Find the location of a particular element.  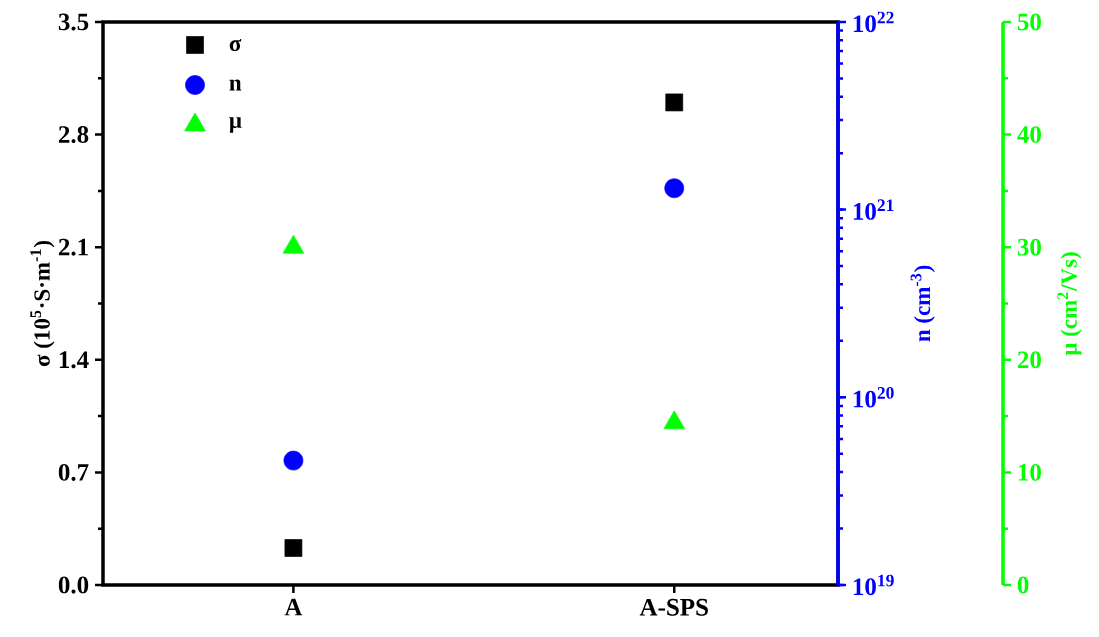

legend-label: σ is located at coordinates (235, 45).